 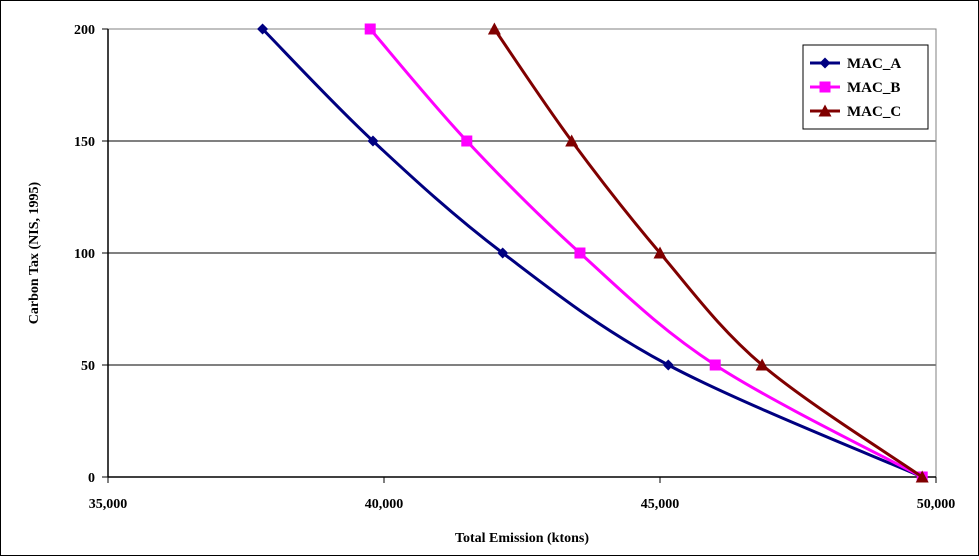 I want to click on x-tick-label: 45,000, so click(x=660, y=504).